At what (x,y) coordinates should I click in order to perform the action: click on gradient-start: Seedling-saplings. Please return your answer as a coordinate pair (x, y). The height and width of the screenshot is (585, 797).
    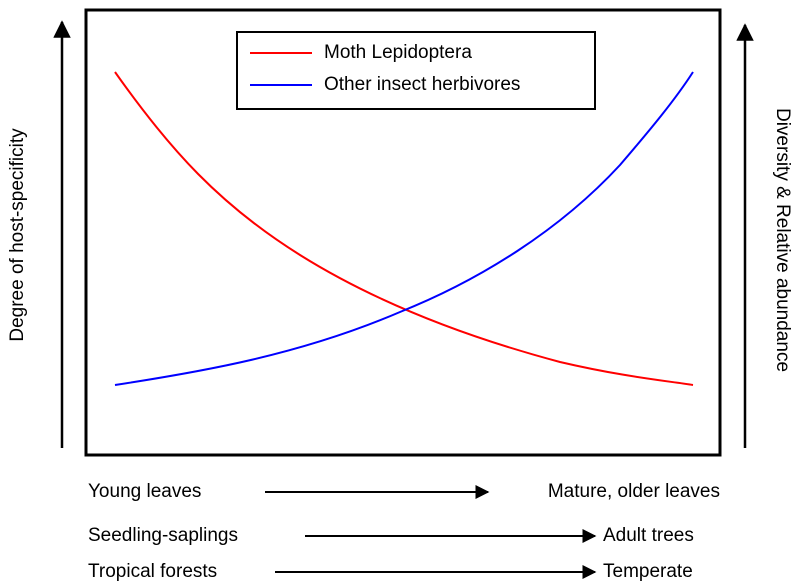
    Looking at the image, I should click on (163, 535).